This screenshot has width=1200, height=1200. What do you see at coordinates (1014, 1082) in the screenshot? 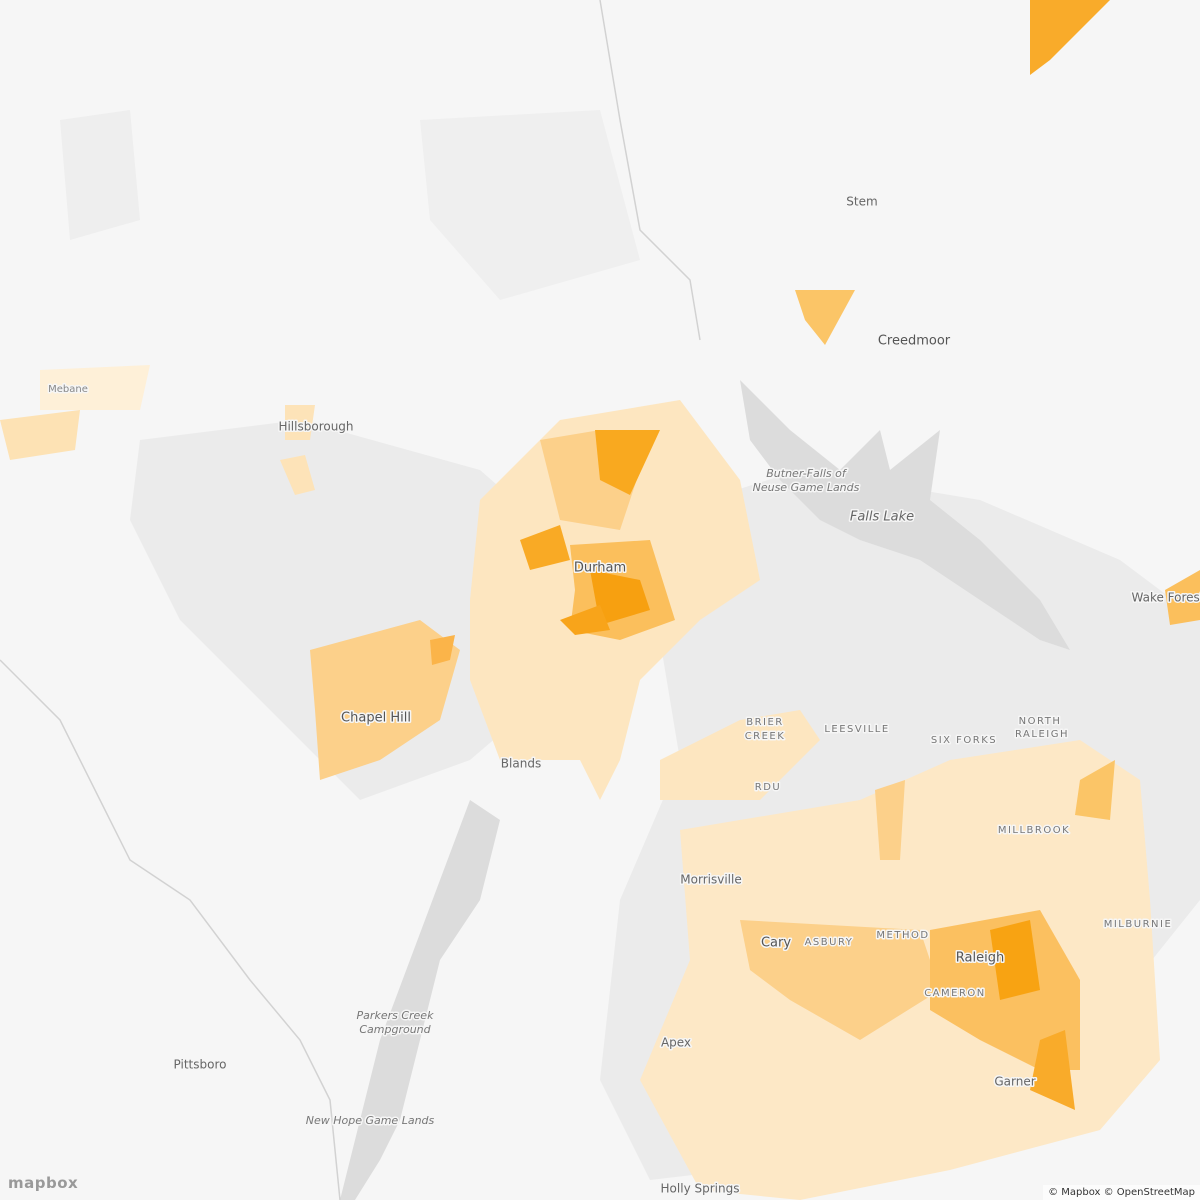
I see `place-label: Garner` at bounding box center [1014, 1082].